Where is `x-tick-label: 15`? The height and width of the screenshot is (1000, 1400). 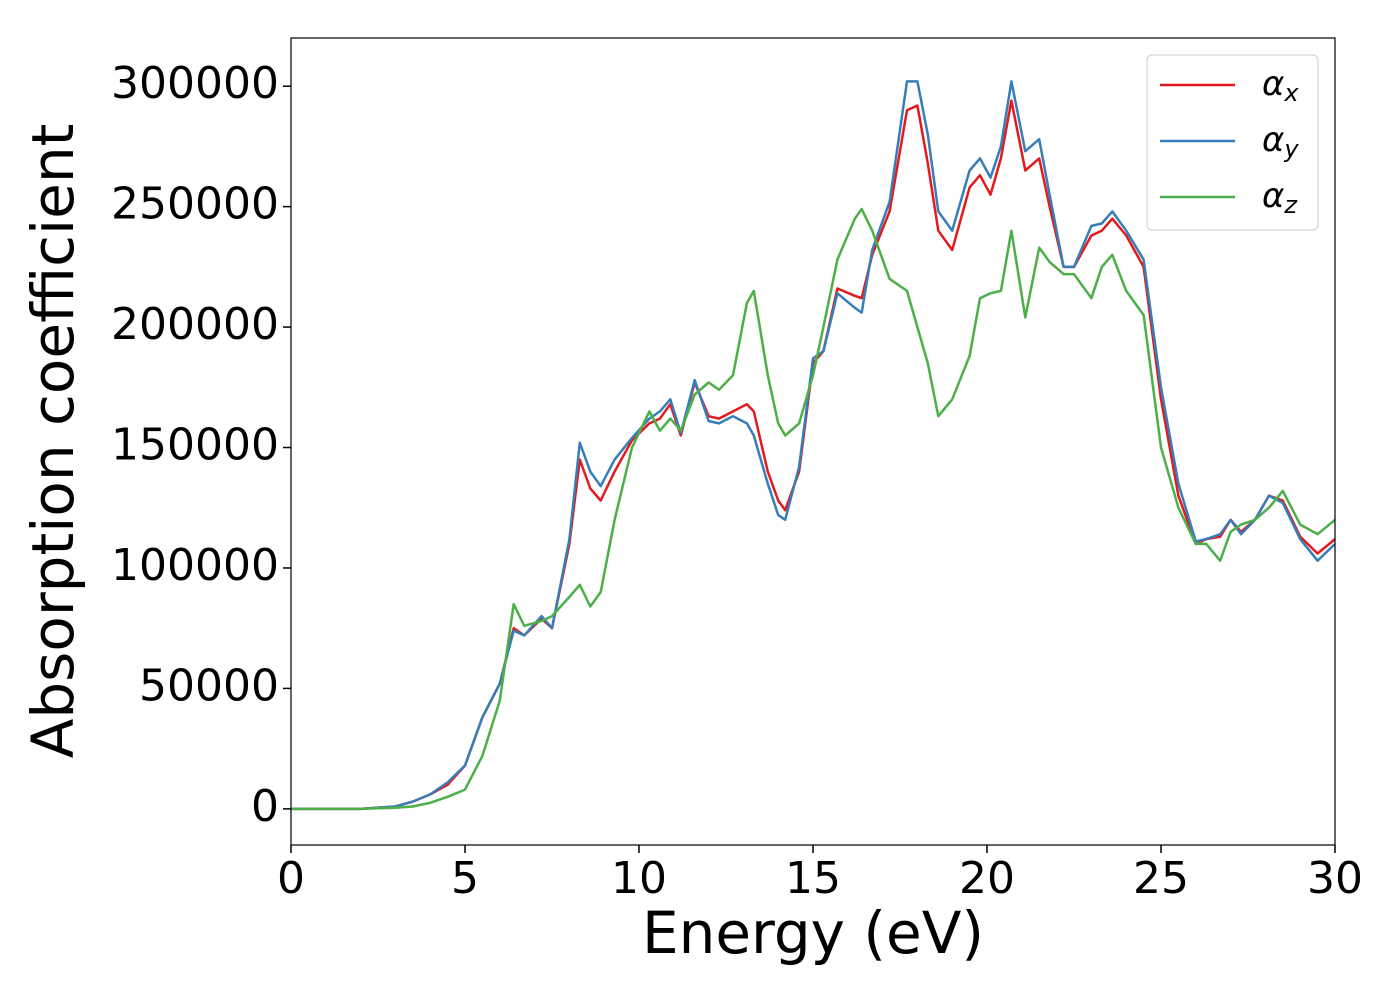
x-tick-label: 15 is located at coordinates (813, 878).